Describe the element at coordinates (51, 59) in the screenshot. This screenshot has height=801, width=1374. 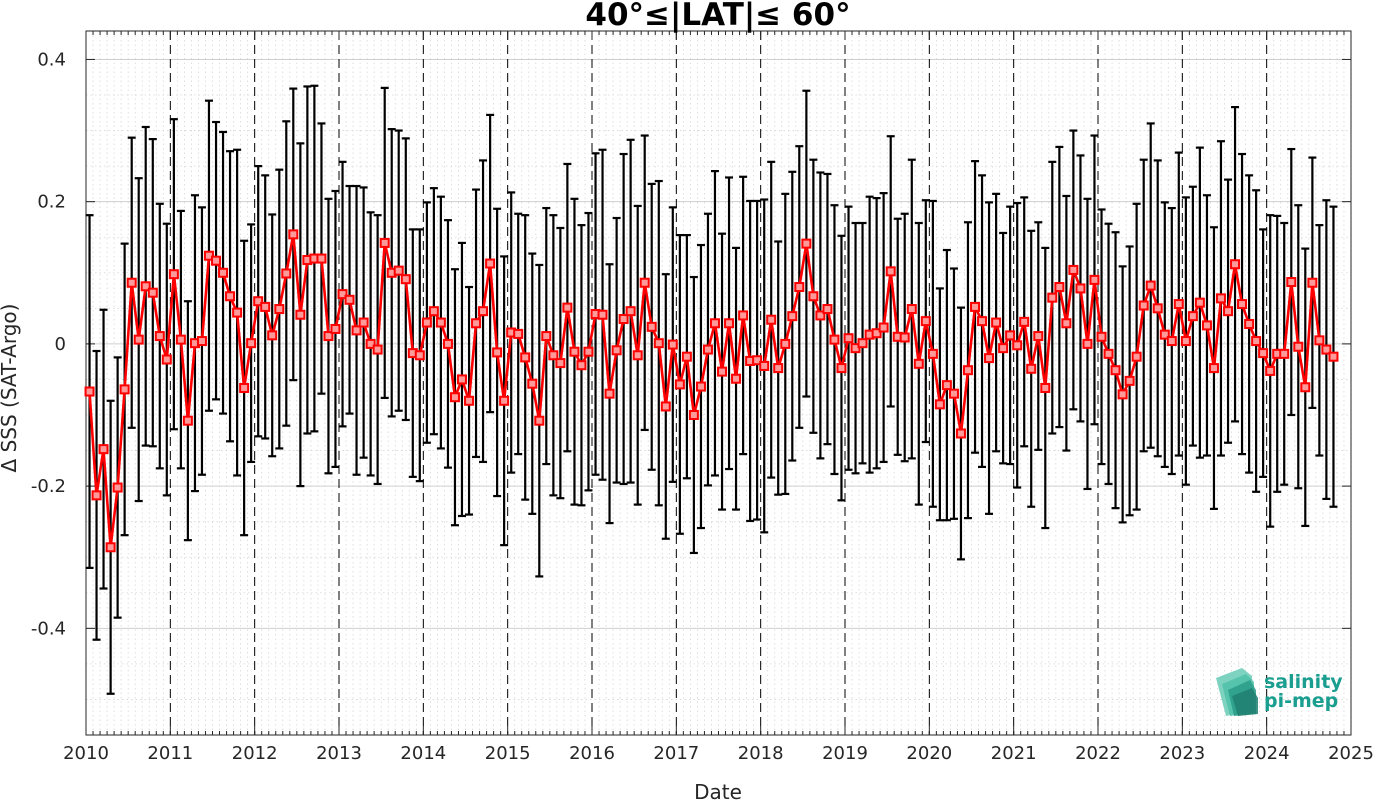
I see `y-tick-label: 0.4` at that location.